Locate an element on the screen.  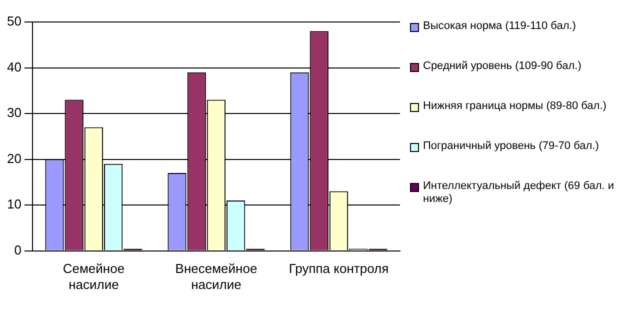
y-tick-label: 10 is located at coordinates (14, 204).